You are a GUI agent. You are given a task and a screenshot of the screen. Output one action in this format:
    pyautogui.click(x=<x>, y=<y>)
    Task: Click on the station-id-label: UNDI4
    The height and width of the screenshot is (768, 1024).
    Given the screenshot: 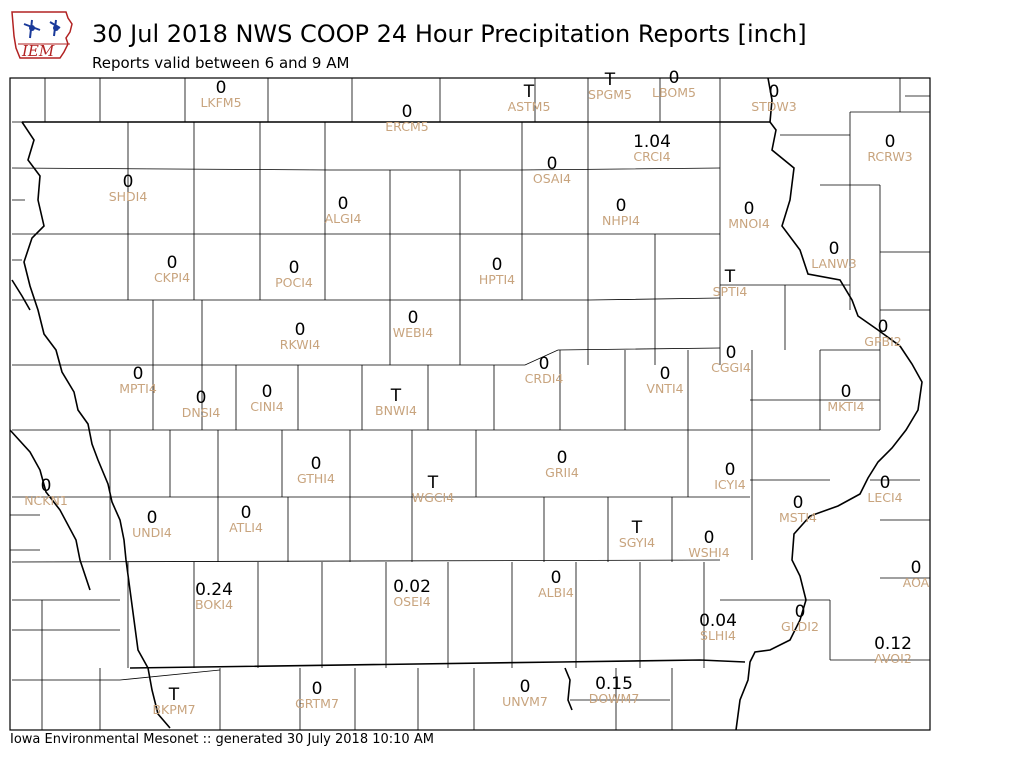 What is the action you would take?
    pyautogui.click(x=152, y=532)
    